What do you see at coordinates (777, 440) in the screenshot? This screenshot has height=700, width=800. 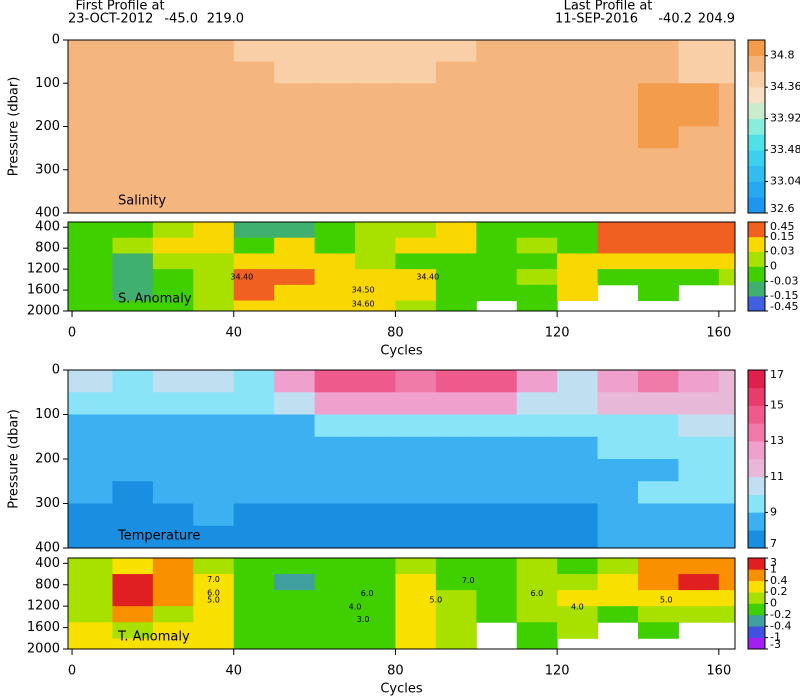 I see `colorbar-tick-label: 13` at bounding box center [777, 440].